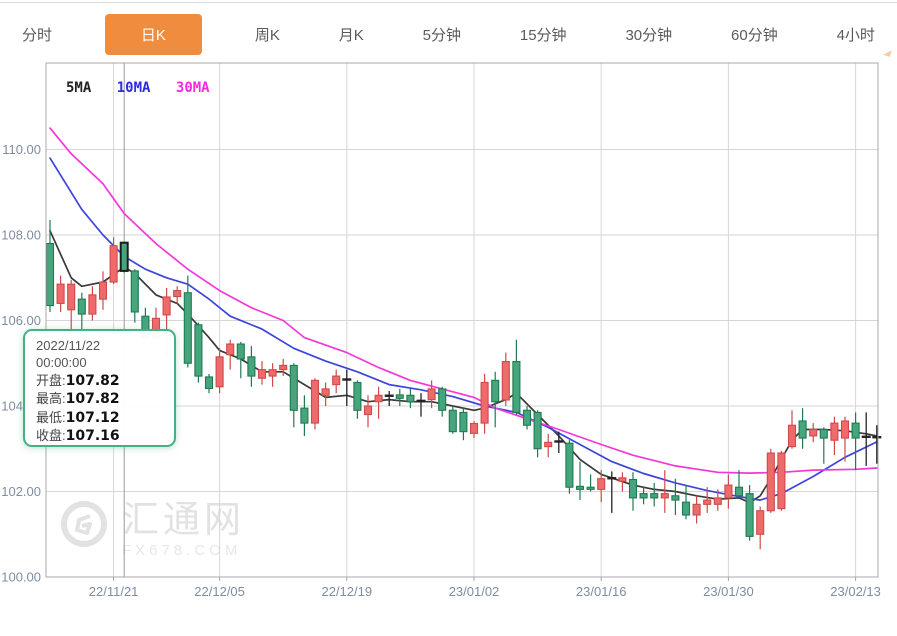 The height and width of the screenshot is (636, 897). Describe the element at coordinates (21, 491) in the screenshot. I see `y-axis-label: 102.00` at that location.